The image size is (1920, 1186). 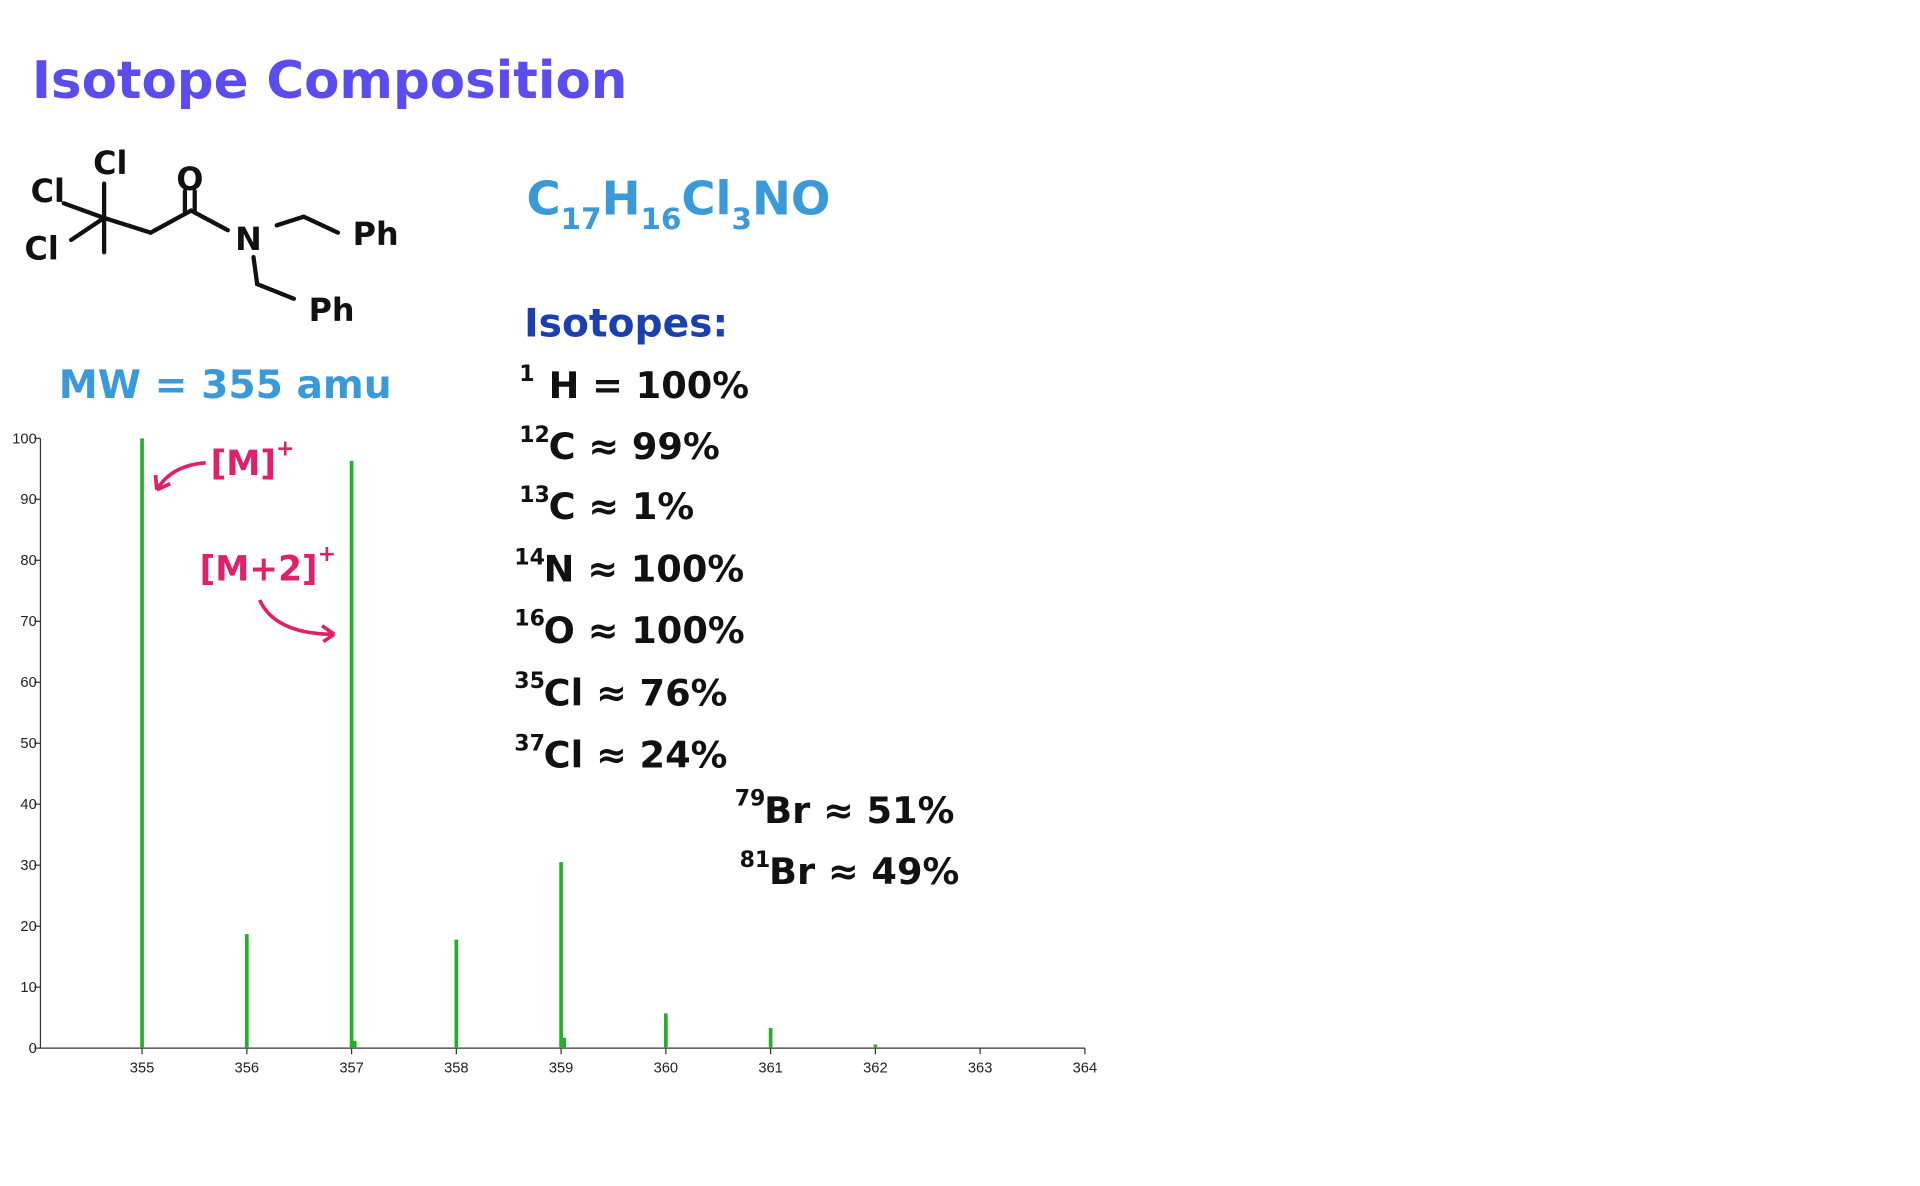 I want to click on y-tick-label: 100, so click(x=24, y=439).